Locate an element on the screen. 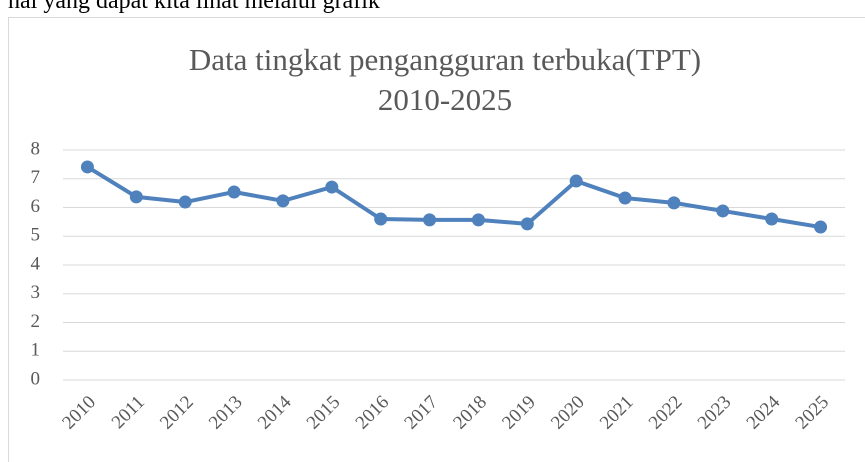 Image resolution: width=865 pixels, height=462 pixels. y-tick-label: 5 is located at coordinates (36, 235).